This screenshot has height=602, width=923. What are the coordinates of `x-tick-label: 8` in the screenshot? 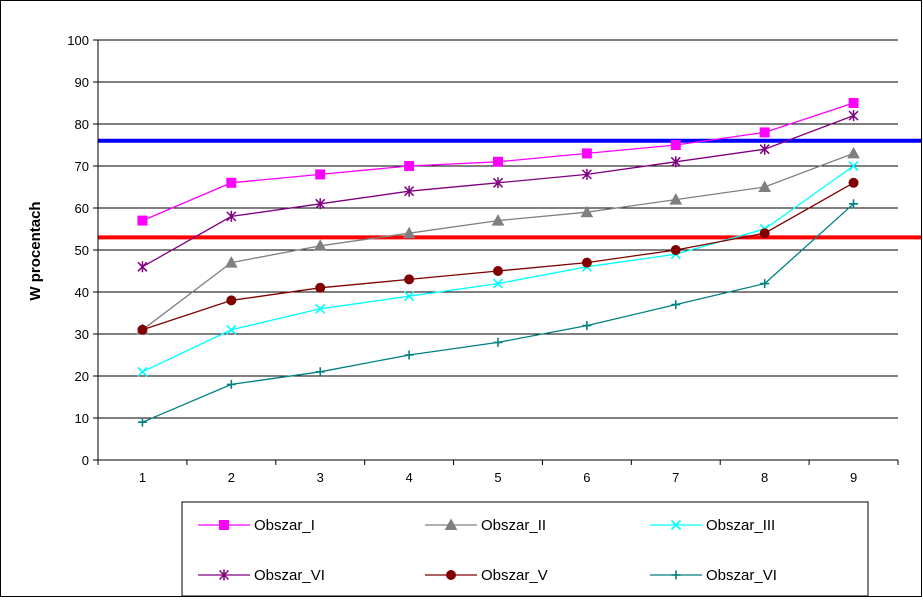 It's located at (764, 477).